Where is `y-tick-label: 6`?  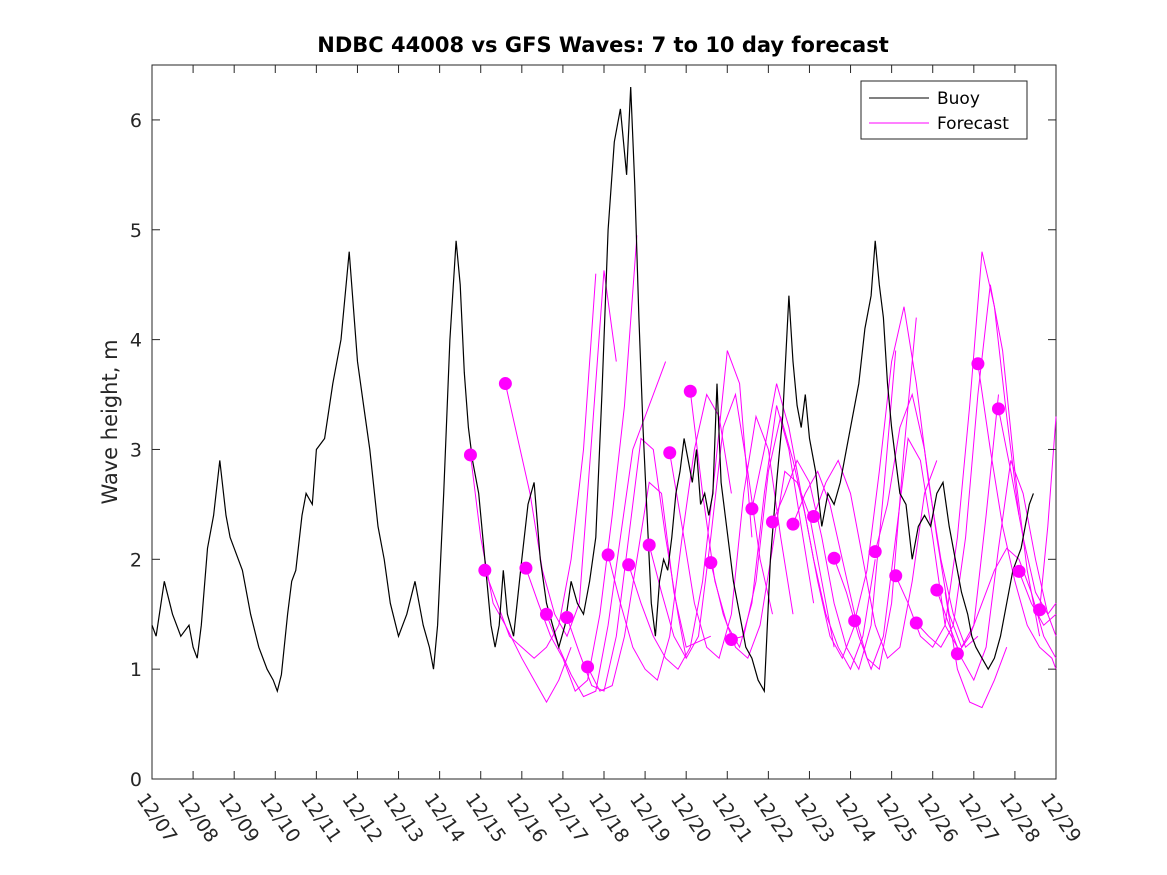 y-tick-label: 6 is located at coordinates (136, 121).